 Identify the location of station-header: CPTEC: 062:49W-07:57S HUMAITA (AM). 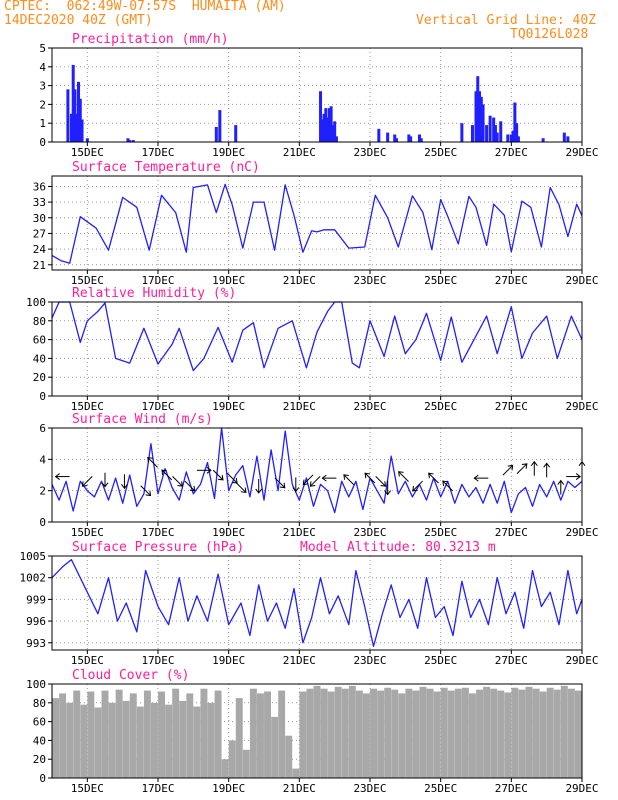
(145, 7).